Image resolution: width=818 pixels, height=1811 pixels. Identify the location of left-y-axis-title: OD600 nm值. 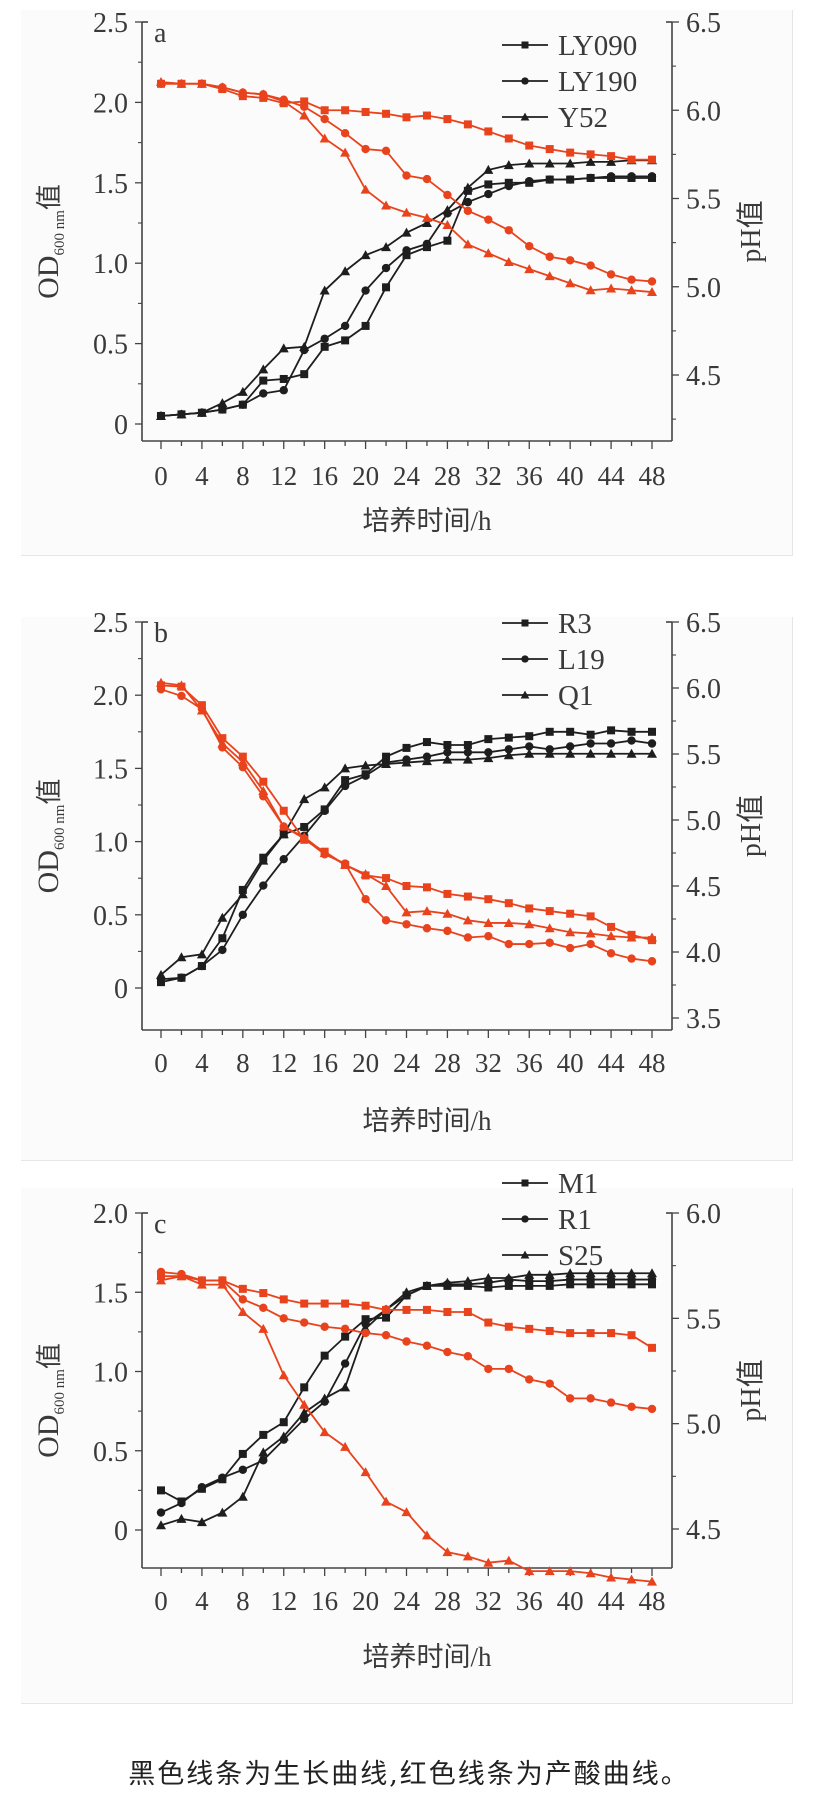
(50, 1400).